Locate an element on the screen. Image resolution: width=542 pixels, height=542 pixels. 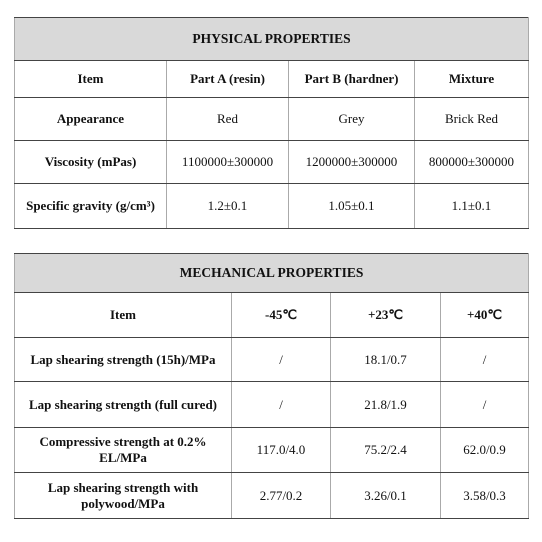
cell: 2.77/0.2 is located at coordinates (281, 495).